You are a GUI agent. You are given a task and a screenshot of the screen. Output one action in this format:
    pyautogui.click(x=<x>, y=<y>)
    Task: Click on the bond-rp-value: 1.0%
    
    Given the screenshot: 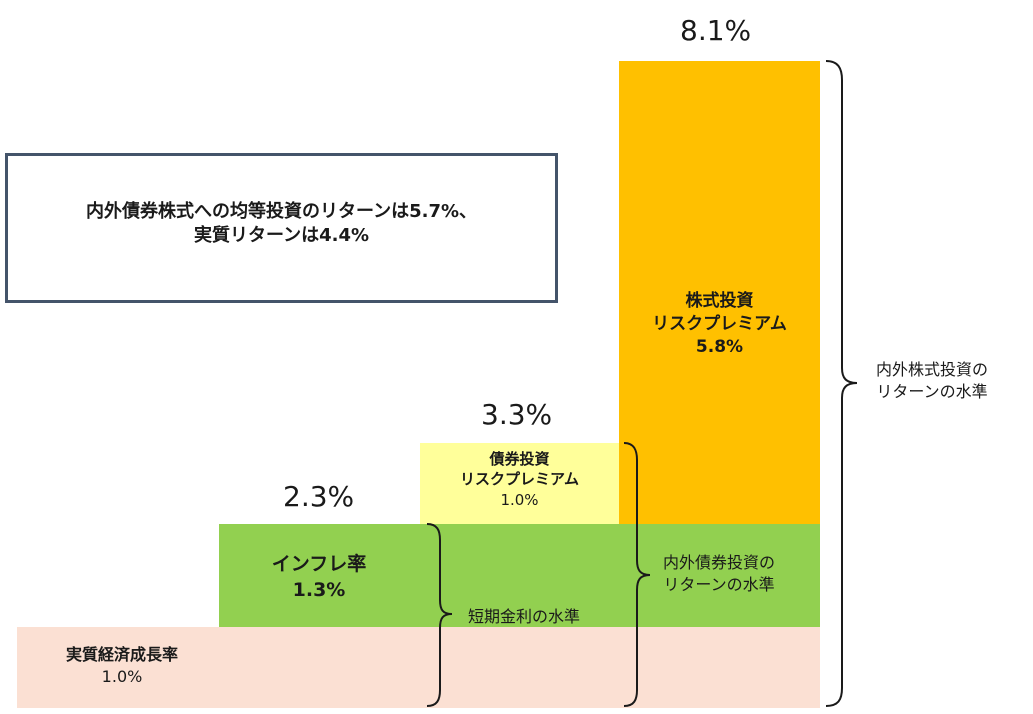 What is the action you would take?
    pyautogui.click(x=519, y=499)
    